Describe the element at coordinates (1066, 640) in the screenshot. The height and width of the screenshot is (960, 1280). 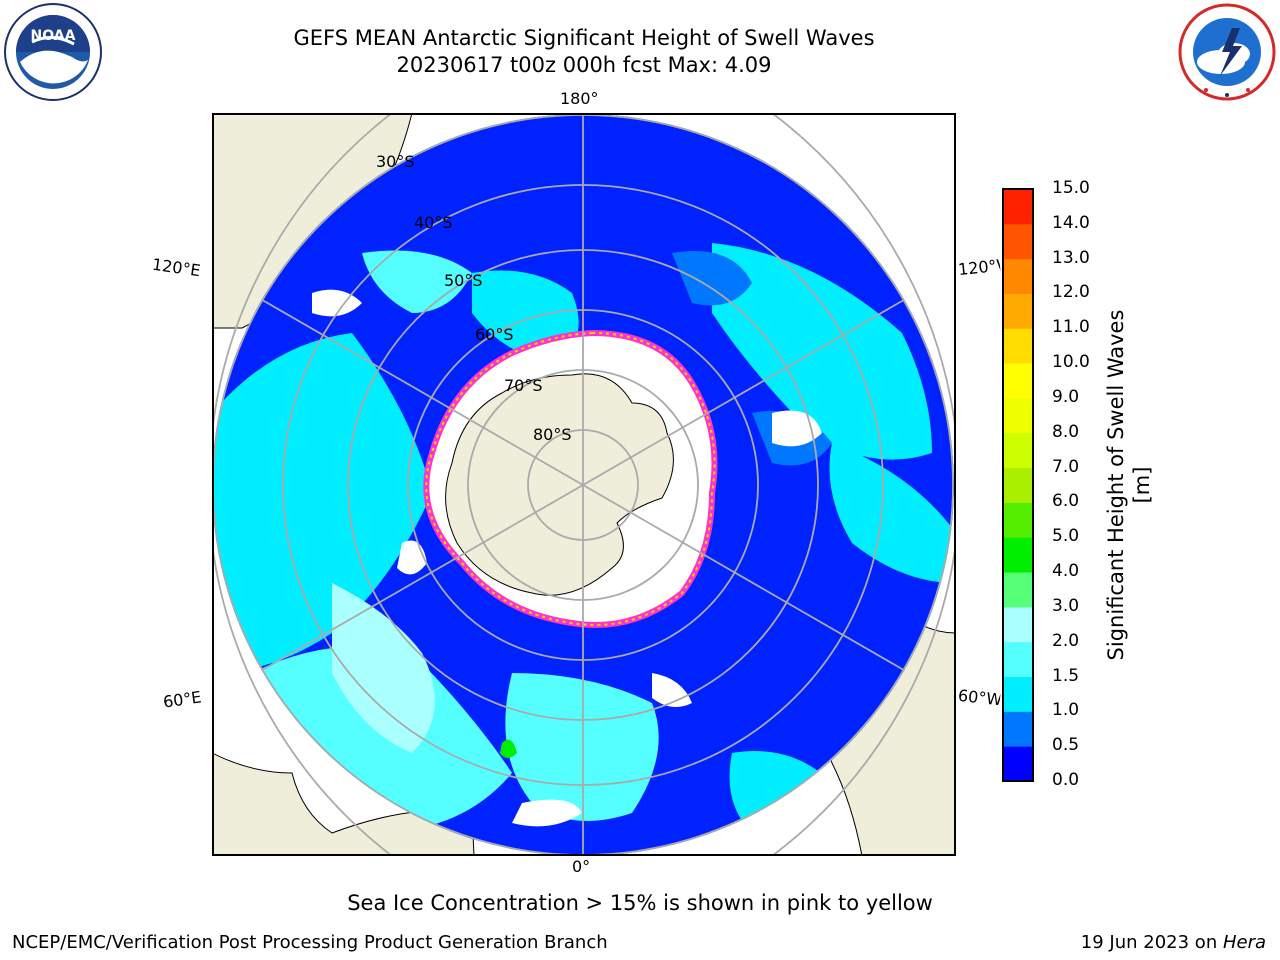
I see `colorbar-tick-label: 2.0` at that location.